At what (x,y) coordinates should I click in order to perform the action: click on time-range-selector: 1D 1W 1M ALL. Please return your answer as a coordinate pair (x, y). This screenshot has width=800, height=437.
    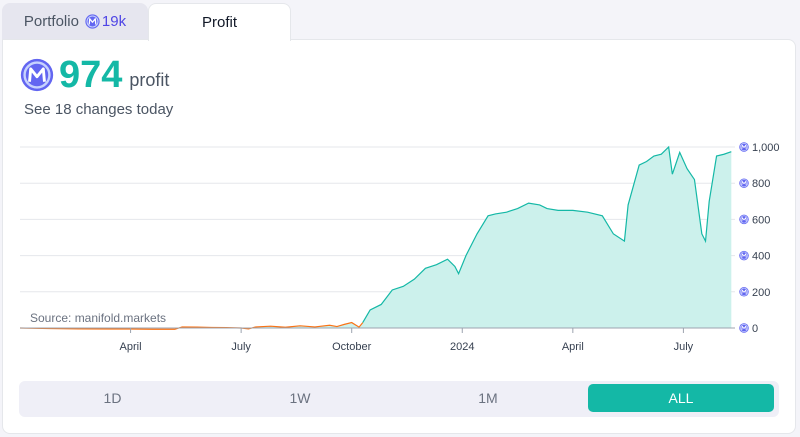
    Looking at the image, I should click on (399, 399).